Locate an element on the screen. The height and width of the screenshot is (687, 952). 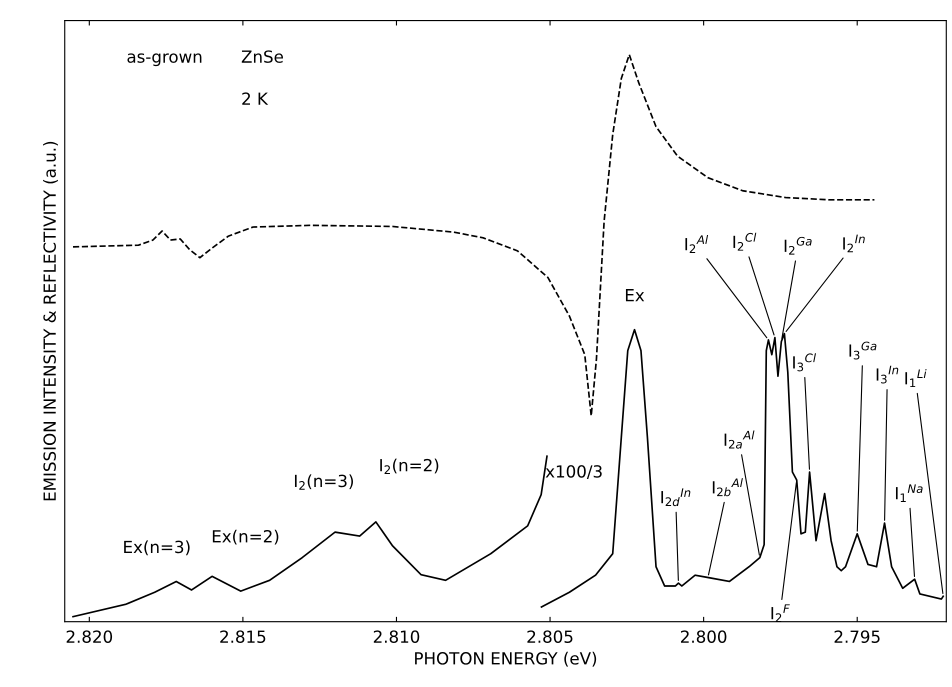
annotation: I$_{3}$$^{In}$ is located at coordinates (887, 375).